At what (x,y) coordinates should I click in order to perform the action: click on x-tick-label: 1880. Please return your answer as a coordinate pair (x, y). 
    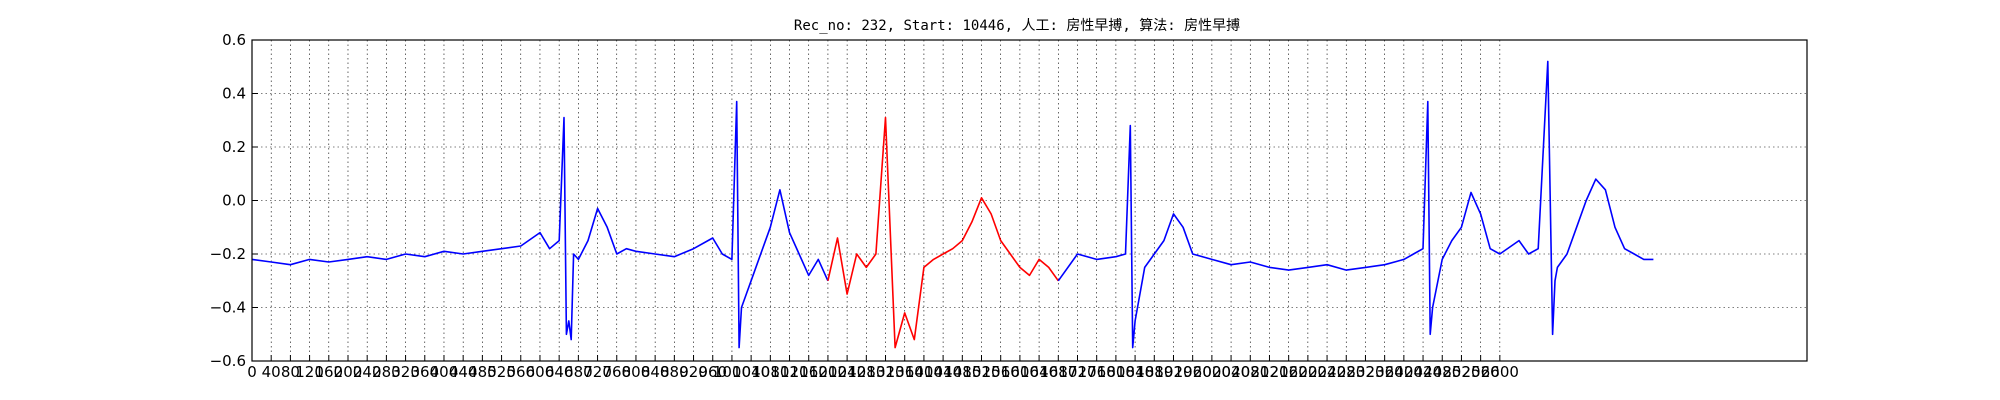
    Looking at the image, I should click on (1154, 372).